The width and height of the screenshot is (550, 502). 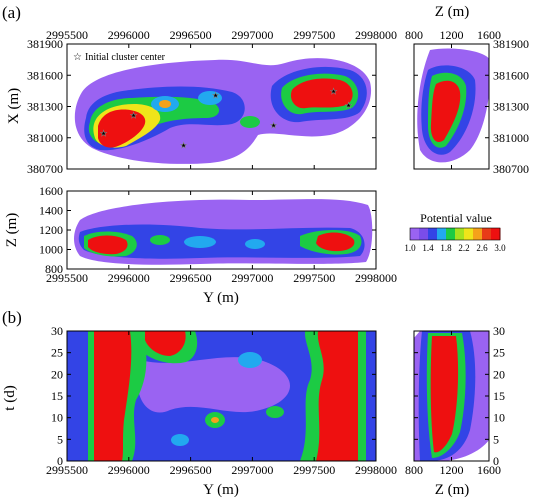 I want to click on yz-x-tick-label: 2995500, so click(x=67, y=278).